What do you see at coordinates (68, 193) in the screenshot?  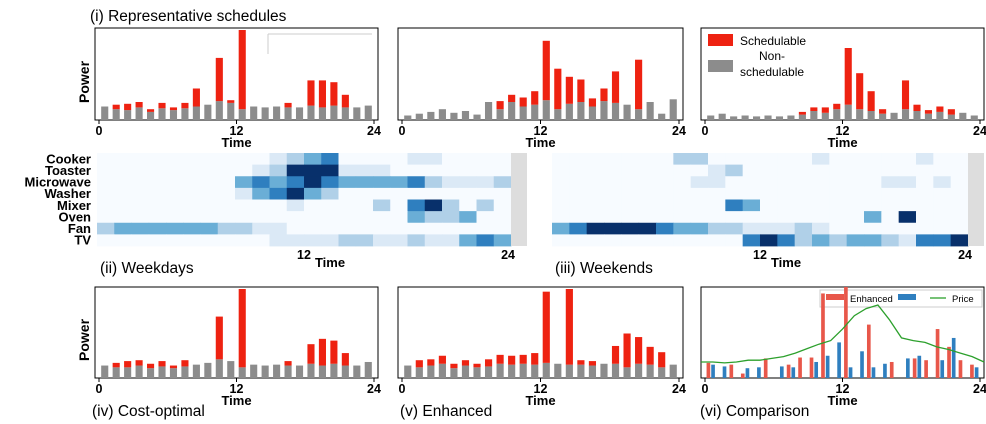 I see `heatmap-row-label: Washer` at bounding box center [68, 193].